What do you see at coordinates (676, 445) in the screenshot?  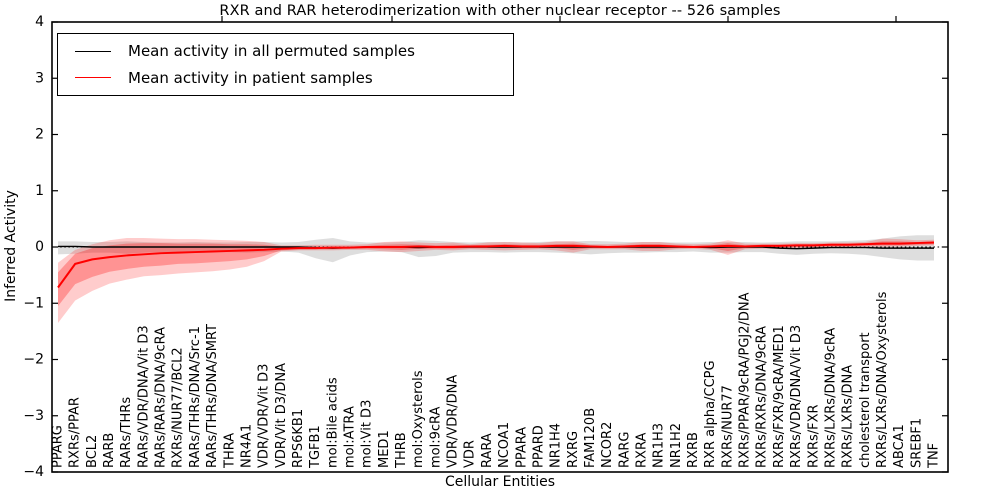 I see `x-tick-label: NR1H2` at bounding box center [676, 445].